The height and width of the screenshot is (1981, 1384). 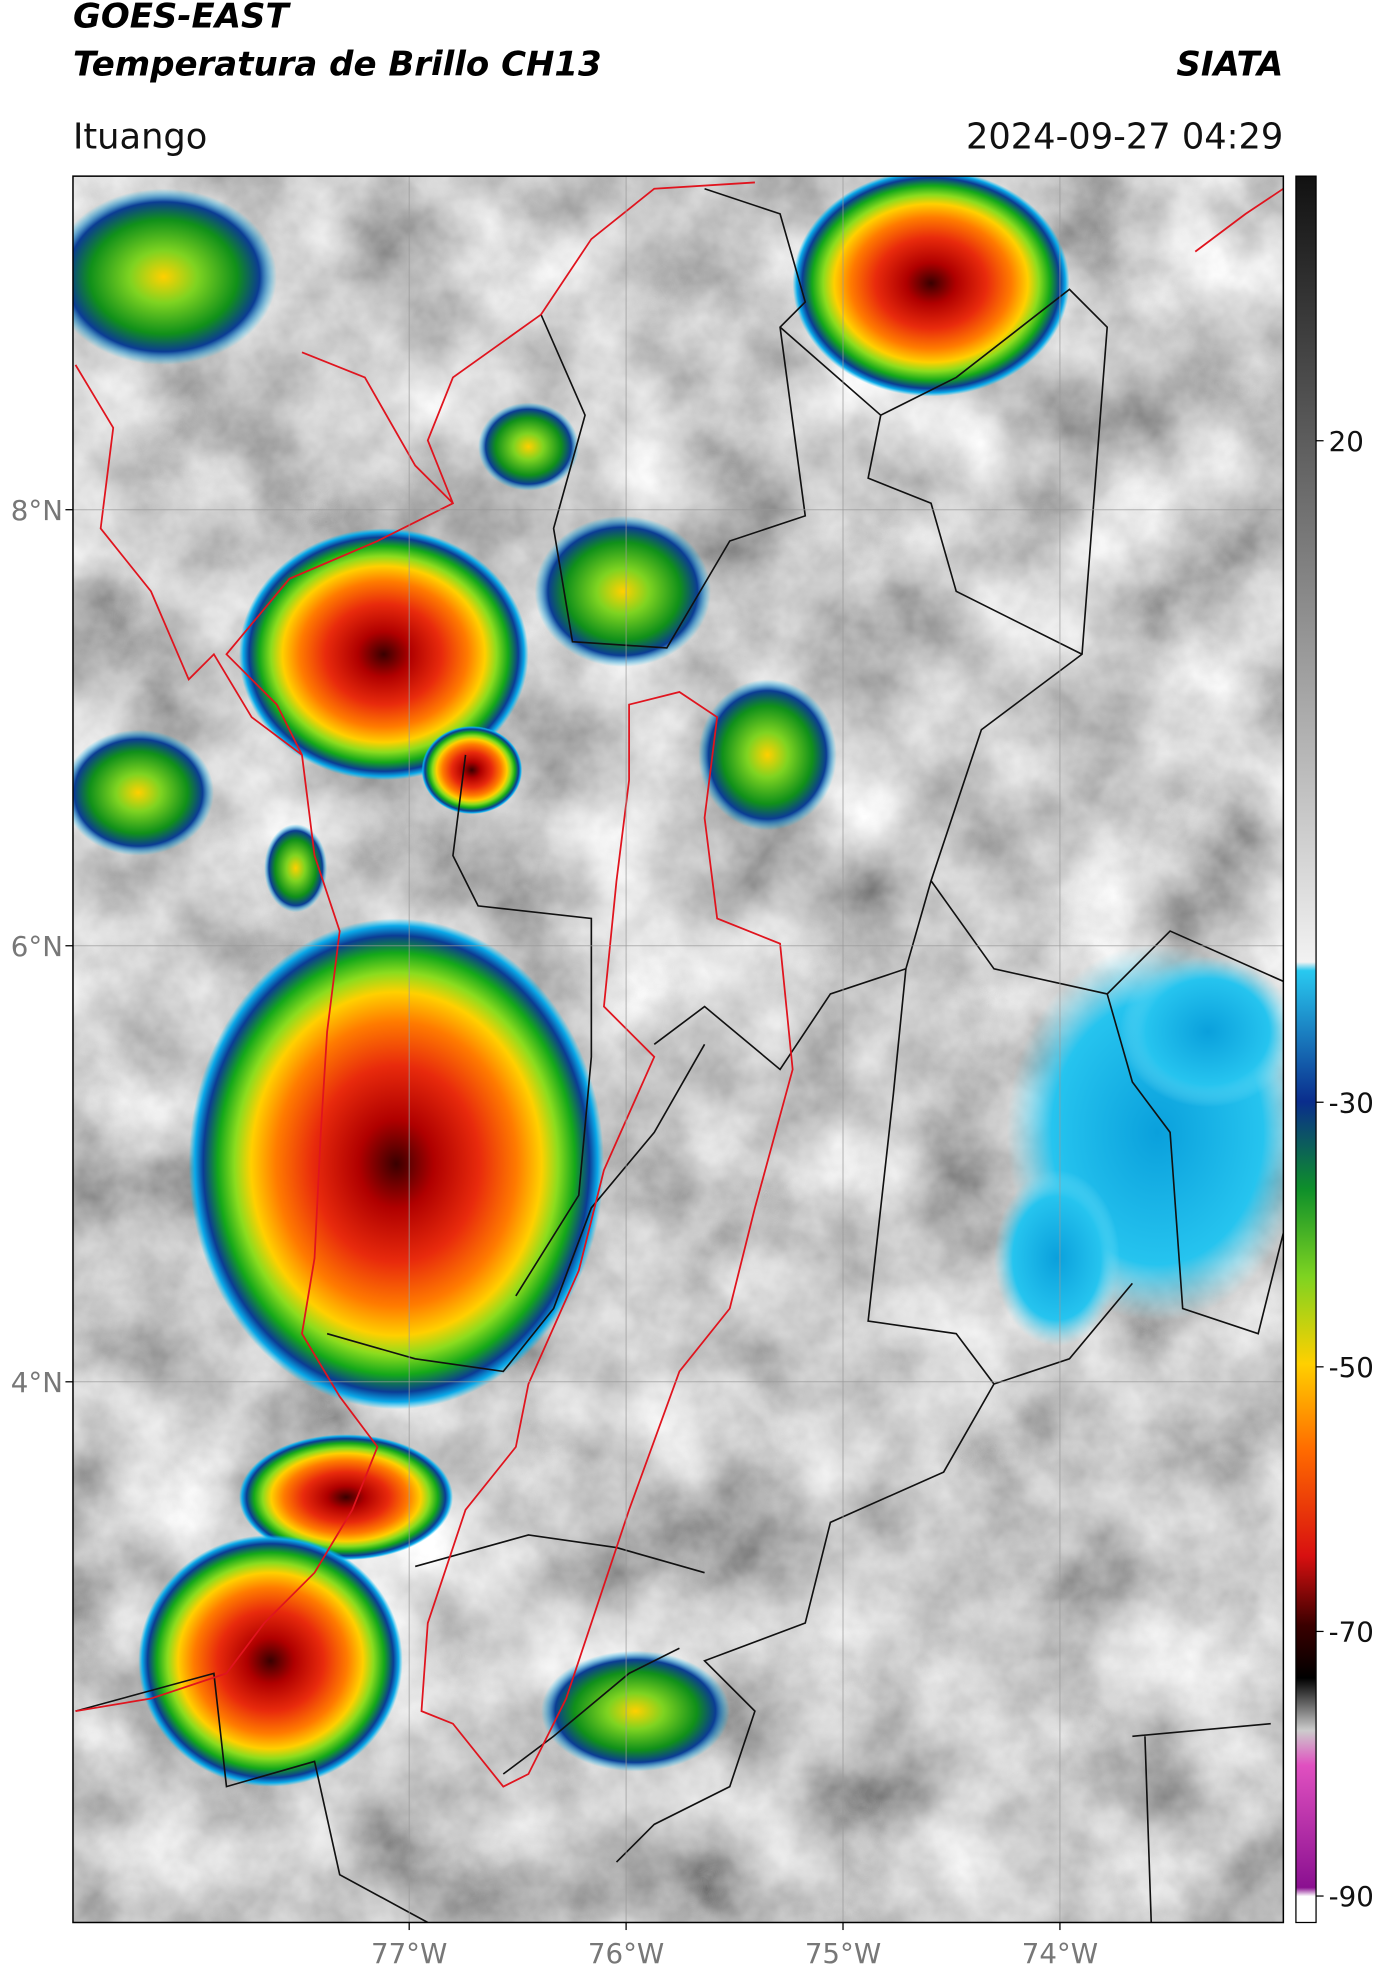 What do you see at coordinates (1060, 1953) in the screenshot?
I see `lon-tick-label: 74°W` at bounding box center [1060, 1953].